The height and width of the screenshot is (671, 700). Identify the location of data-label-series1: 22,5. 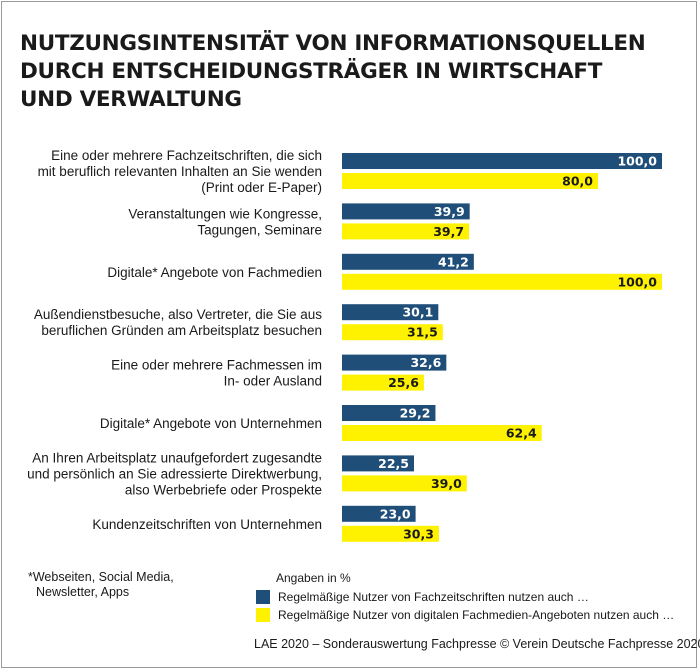
(393, 463).